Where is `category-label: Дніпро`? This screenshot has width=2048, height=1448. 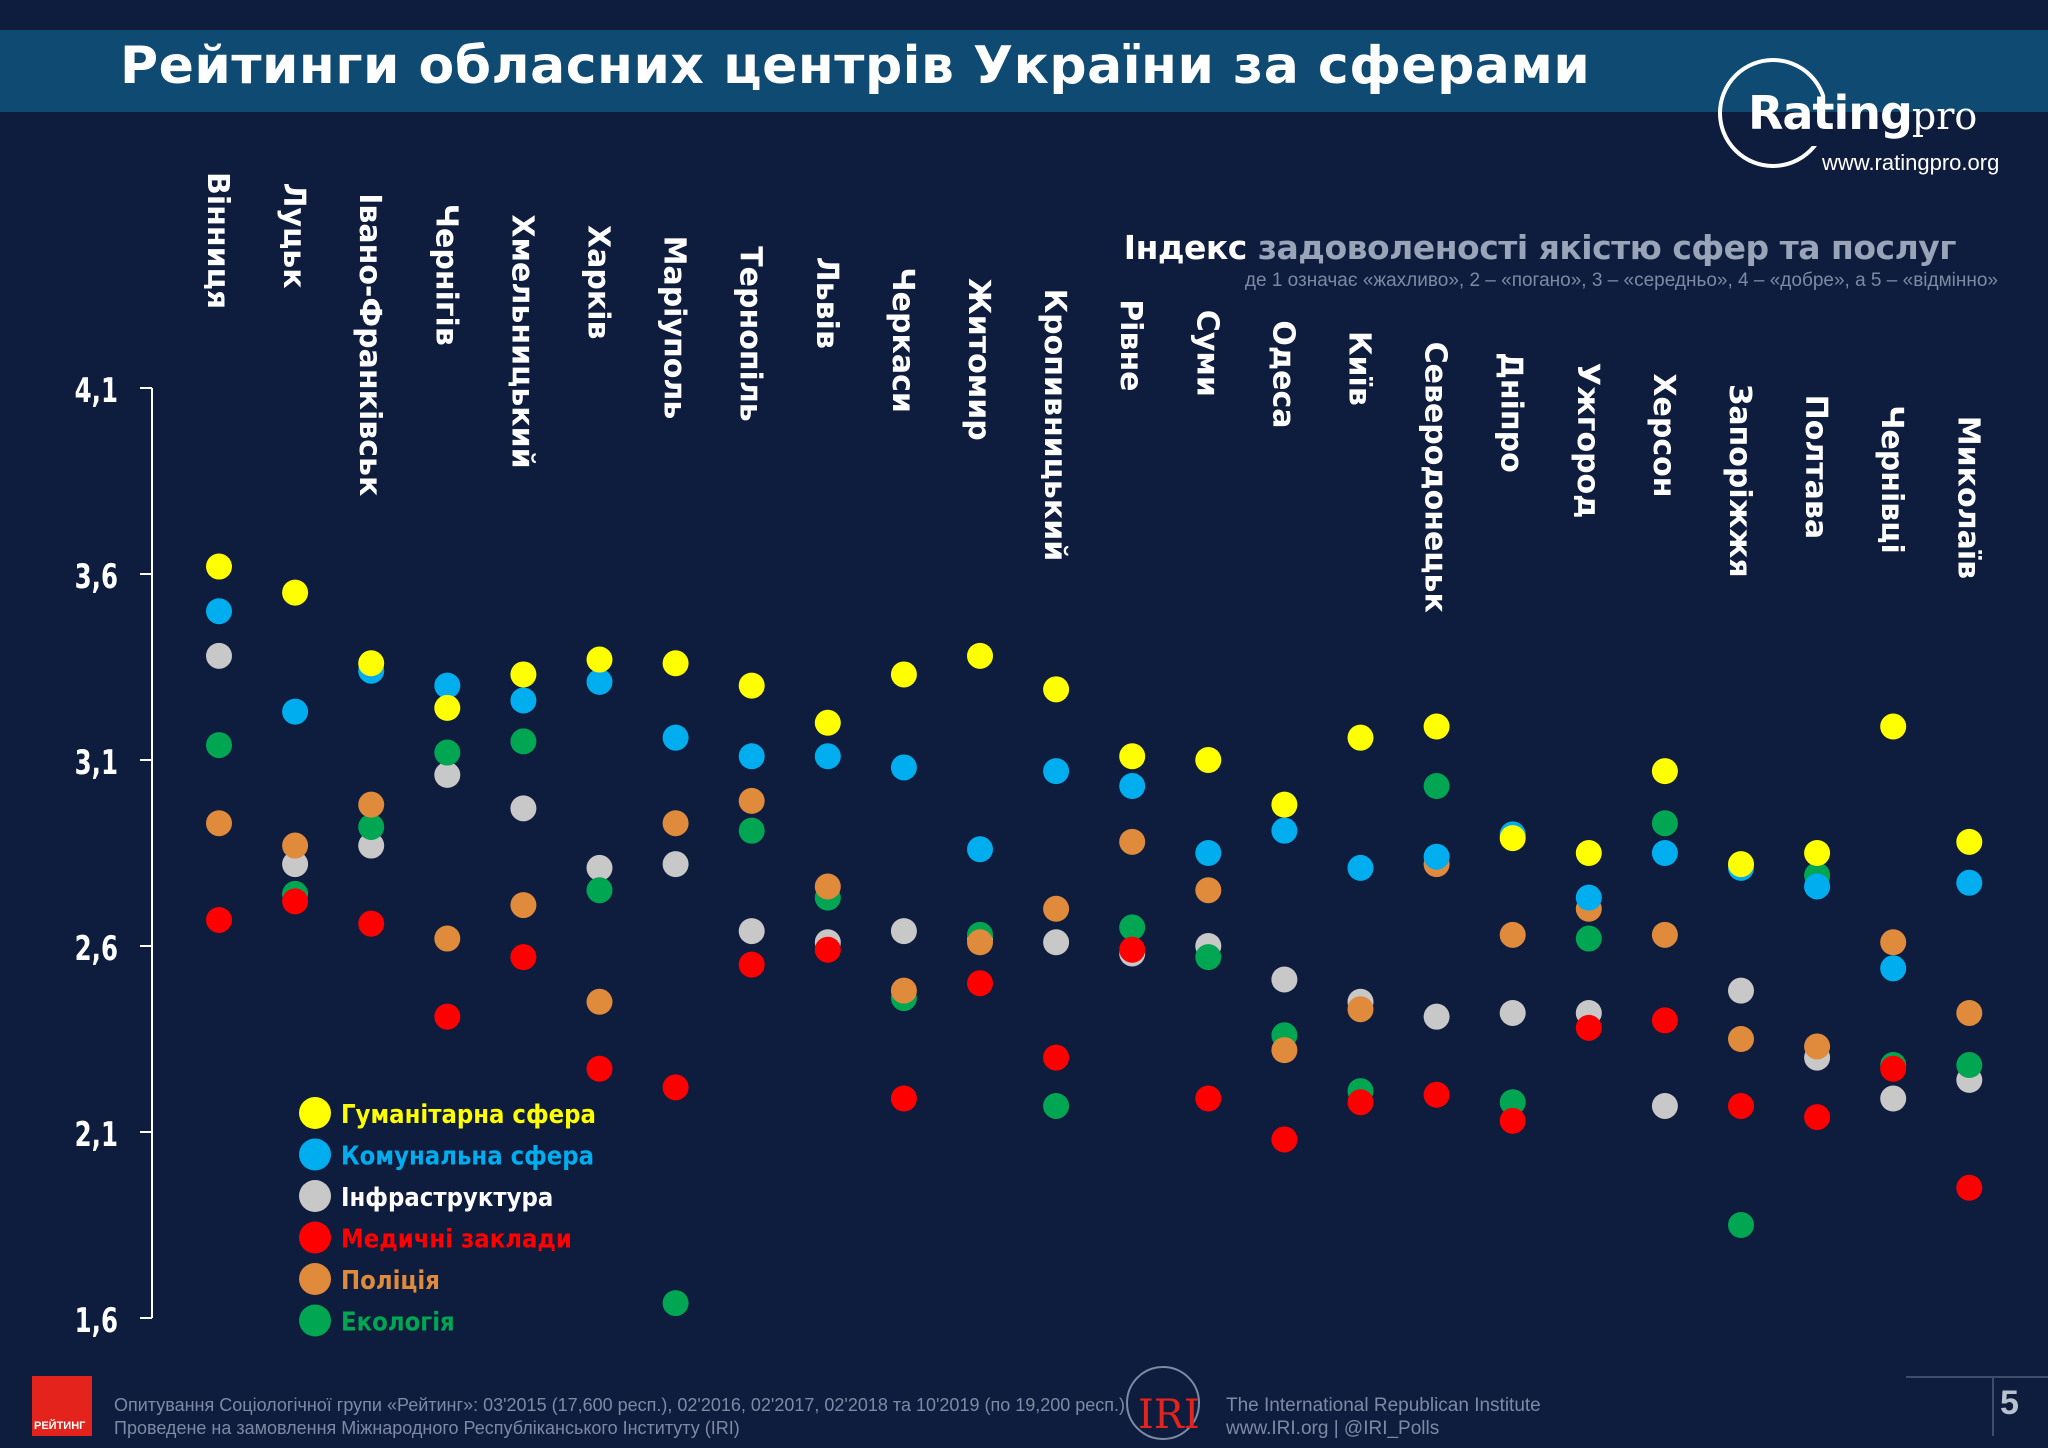
category-label: Дніпро is located at coordinates (1511, 412).